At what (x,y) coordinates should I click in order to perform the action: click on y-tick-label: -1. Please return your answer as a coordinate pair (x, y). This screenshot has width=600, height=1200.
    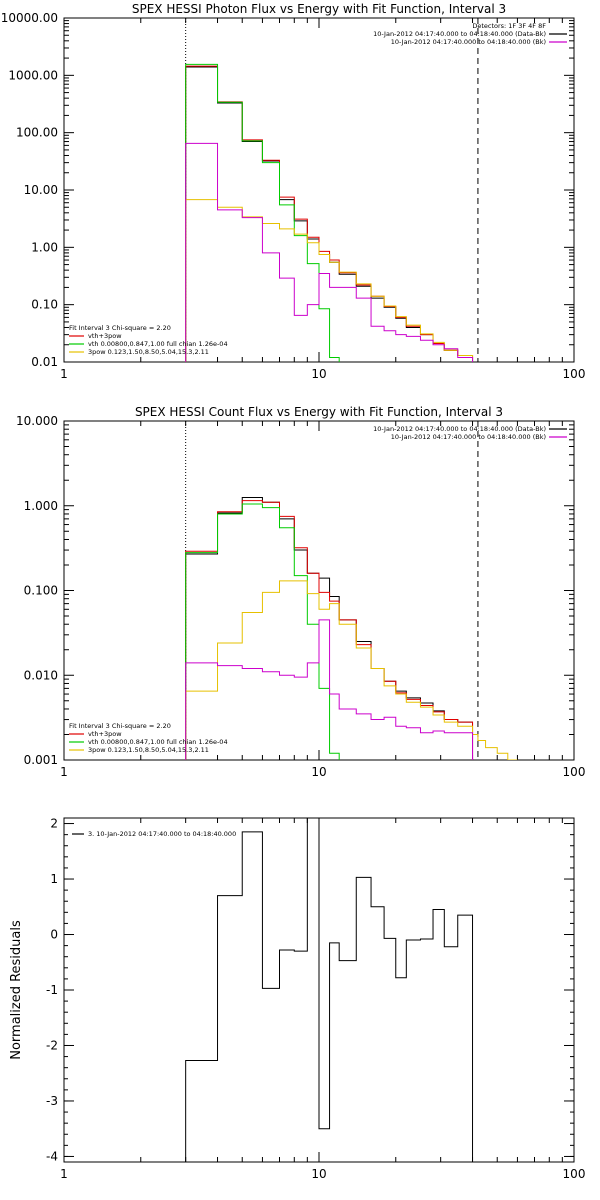
    Looking at the image, I should click on (52, 990).